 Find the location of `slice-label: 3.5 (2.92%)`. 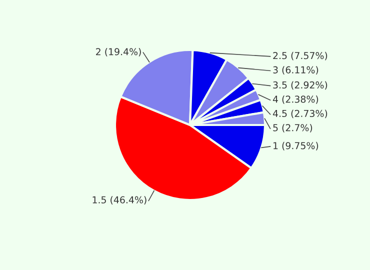

slice-label: 3.5 (2.92%) is located at coordinates (300, 85).